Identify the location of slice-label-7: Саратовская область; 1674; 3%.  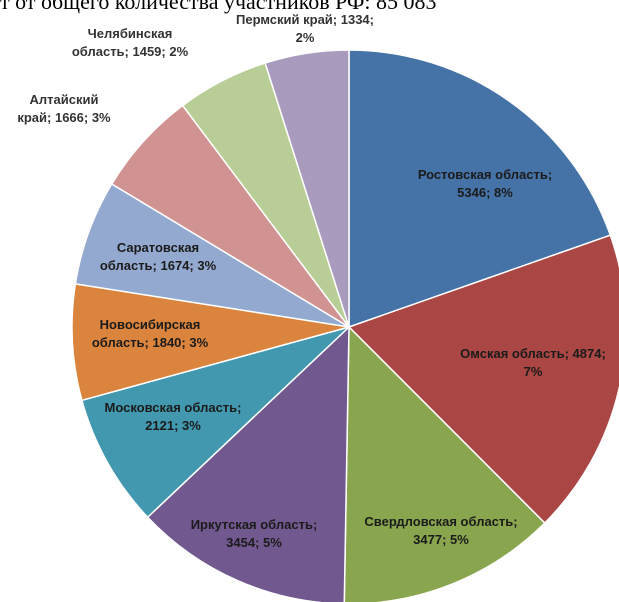
(158, 256).